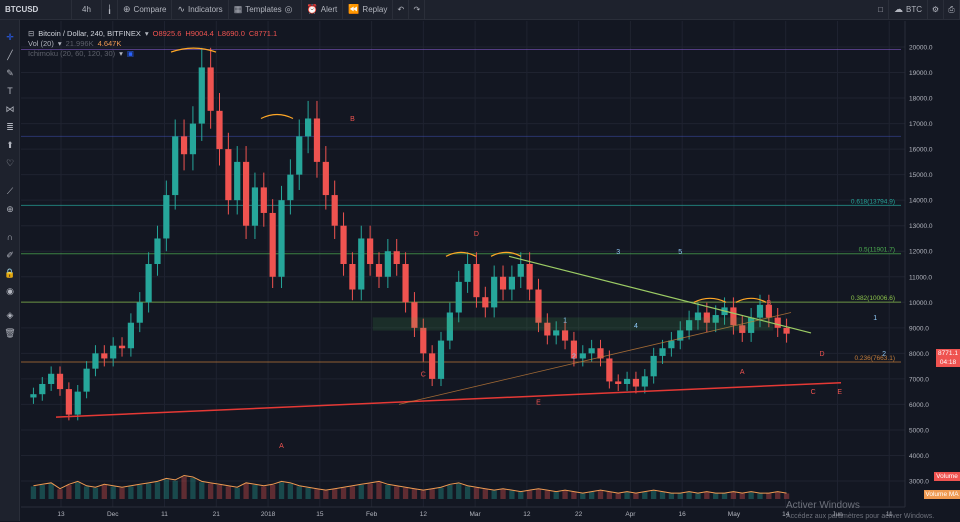 Image resolution: width=960 pixels, height=522 pixels. Describe the element at coordinates (200, 10) in the screenshot. I see `indicators-button: ∿ Indicators` at that location.